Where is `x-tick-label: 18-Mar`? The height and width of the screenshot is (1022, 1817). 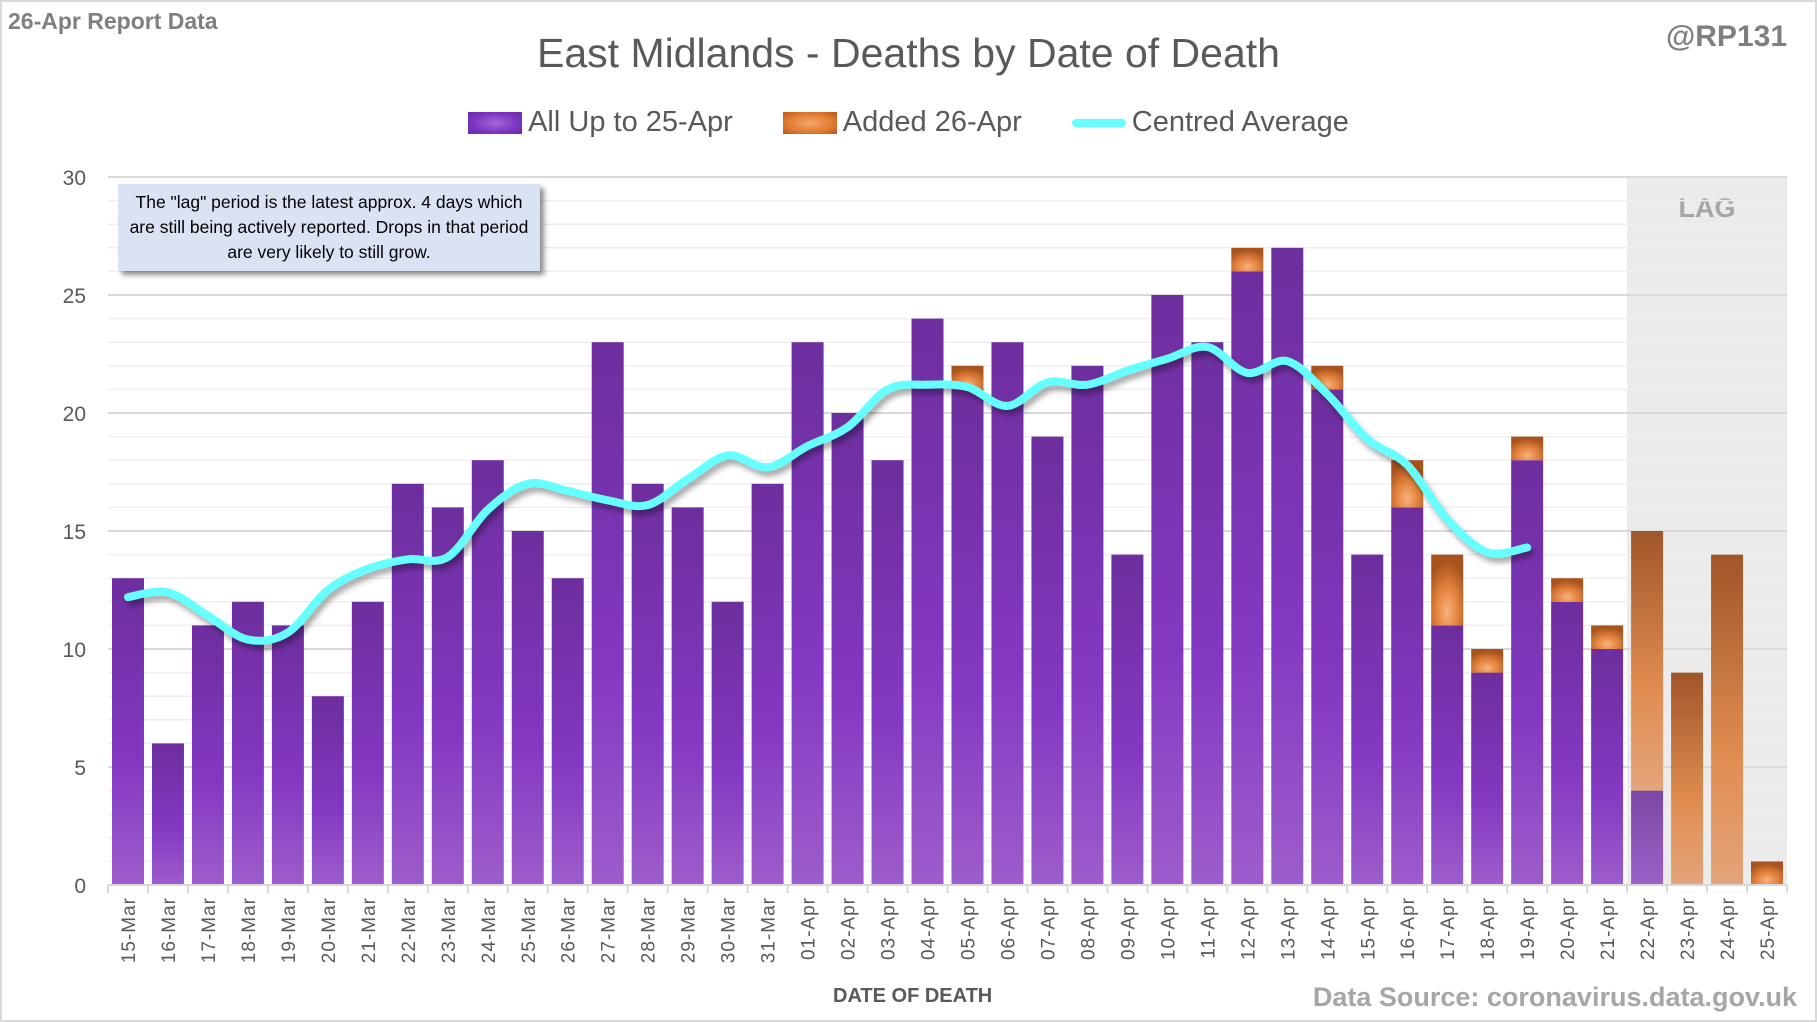 x-tick-label: 18-Mar is located at coordinates (249, 930).